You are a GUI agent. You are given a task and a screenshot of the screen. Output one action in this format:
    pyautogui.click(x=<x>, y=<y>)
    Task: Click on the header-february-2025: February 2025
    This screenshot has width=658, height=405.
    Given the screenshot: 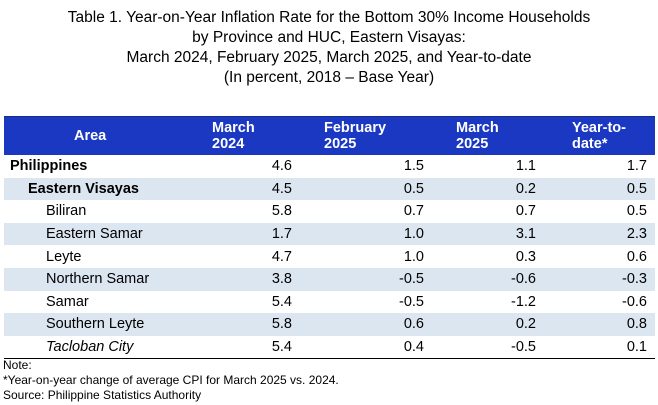 What is the action you would take?
    pyautogui.click(x=366, y=135)
    